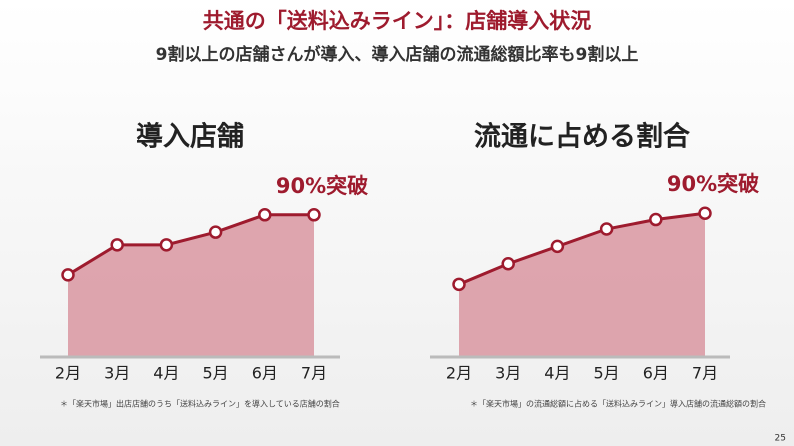 This screenshot has height=446, width=794. What do you see at coordinates (200, 404) in the screenshot?
I see `footnote: ＊「楽天市場」出店店舗のうち「送料込みライン」を導入している店舗の割合` at bounding box center [200, 404].